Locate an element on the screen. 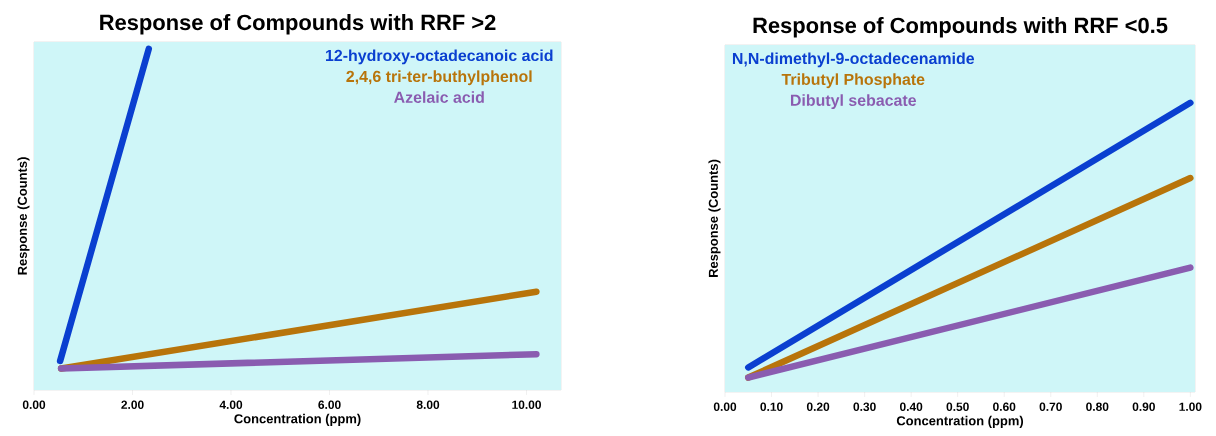 The width and height of the screenshot is (1216, 436). x-tick-label: 10.00 is located at coordinates (526, 404).